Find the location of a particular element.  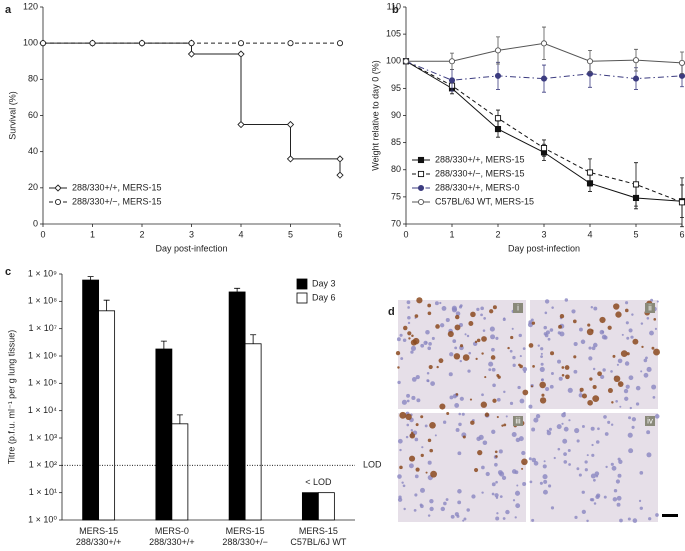

panel-letter: c is located at coordinates (8, 272).